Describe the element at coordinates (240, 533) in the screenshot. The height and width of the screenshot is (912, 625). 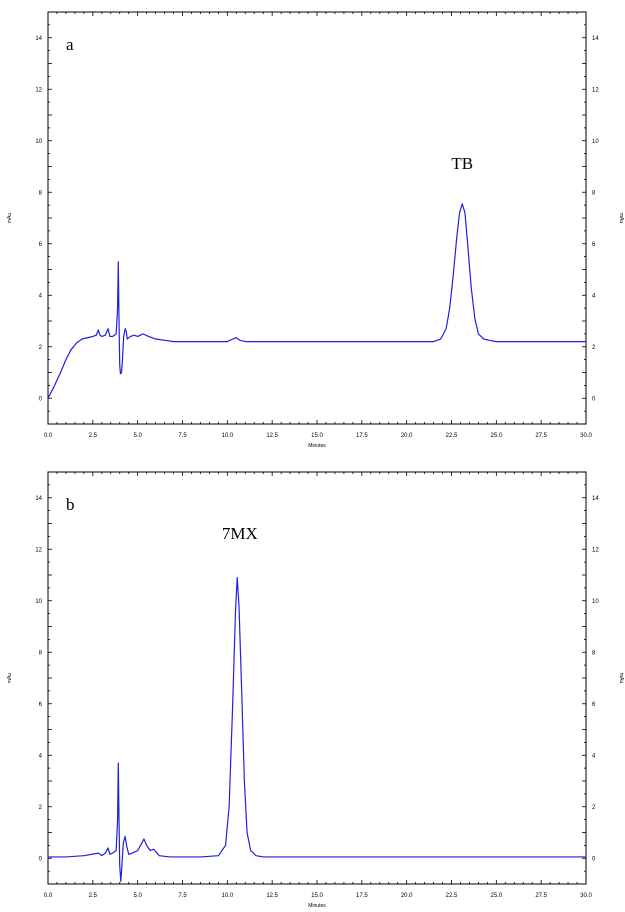
I see `peak-label: 7MX` at that location.